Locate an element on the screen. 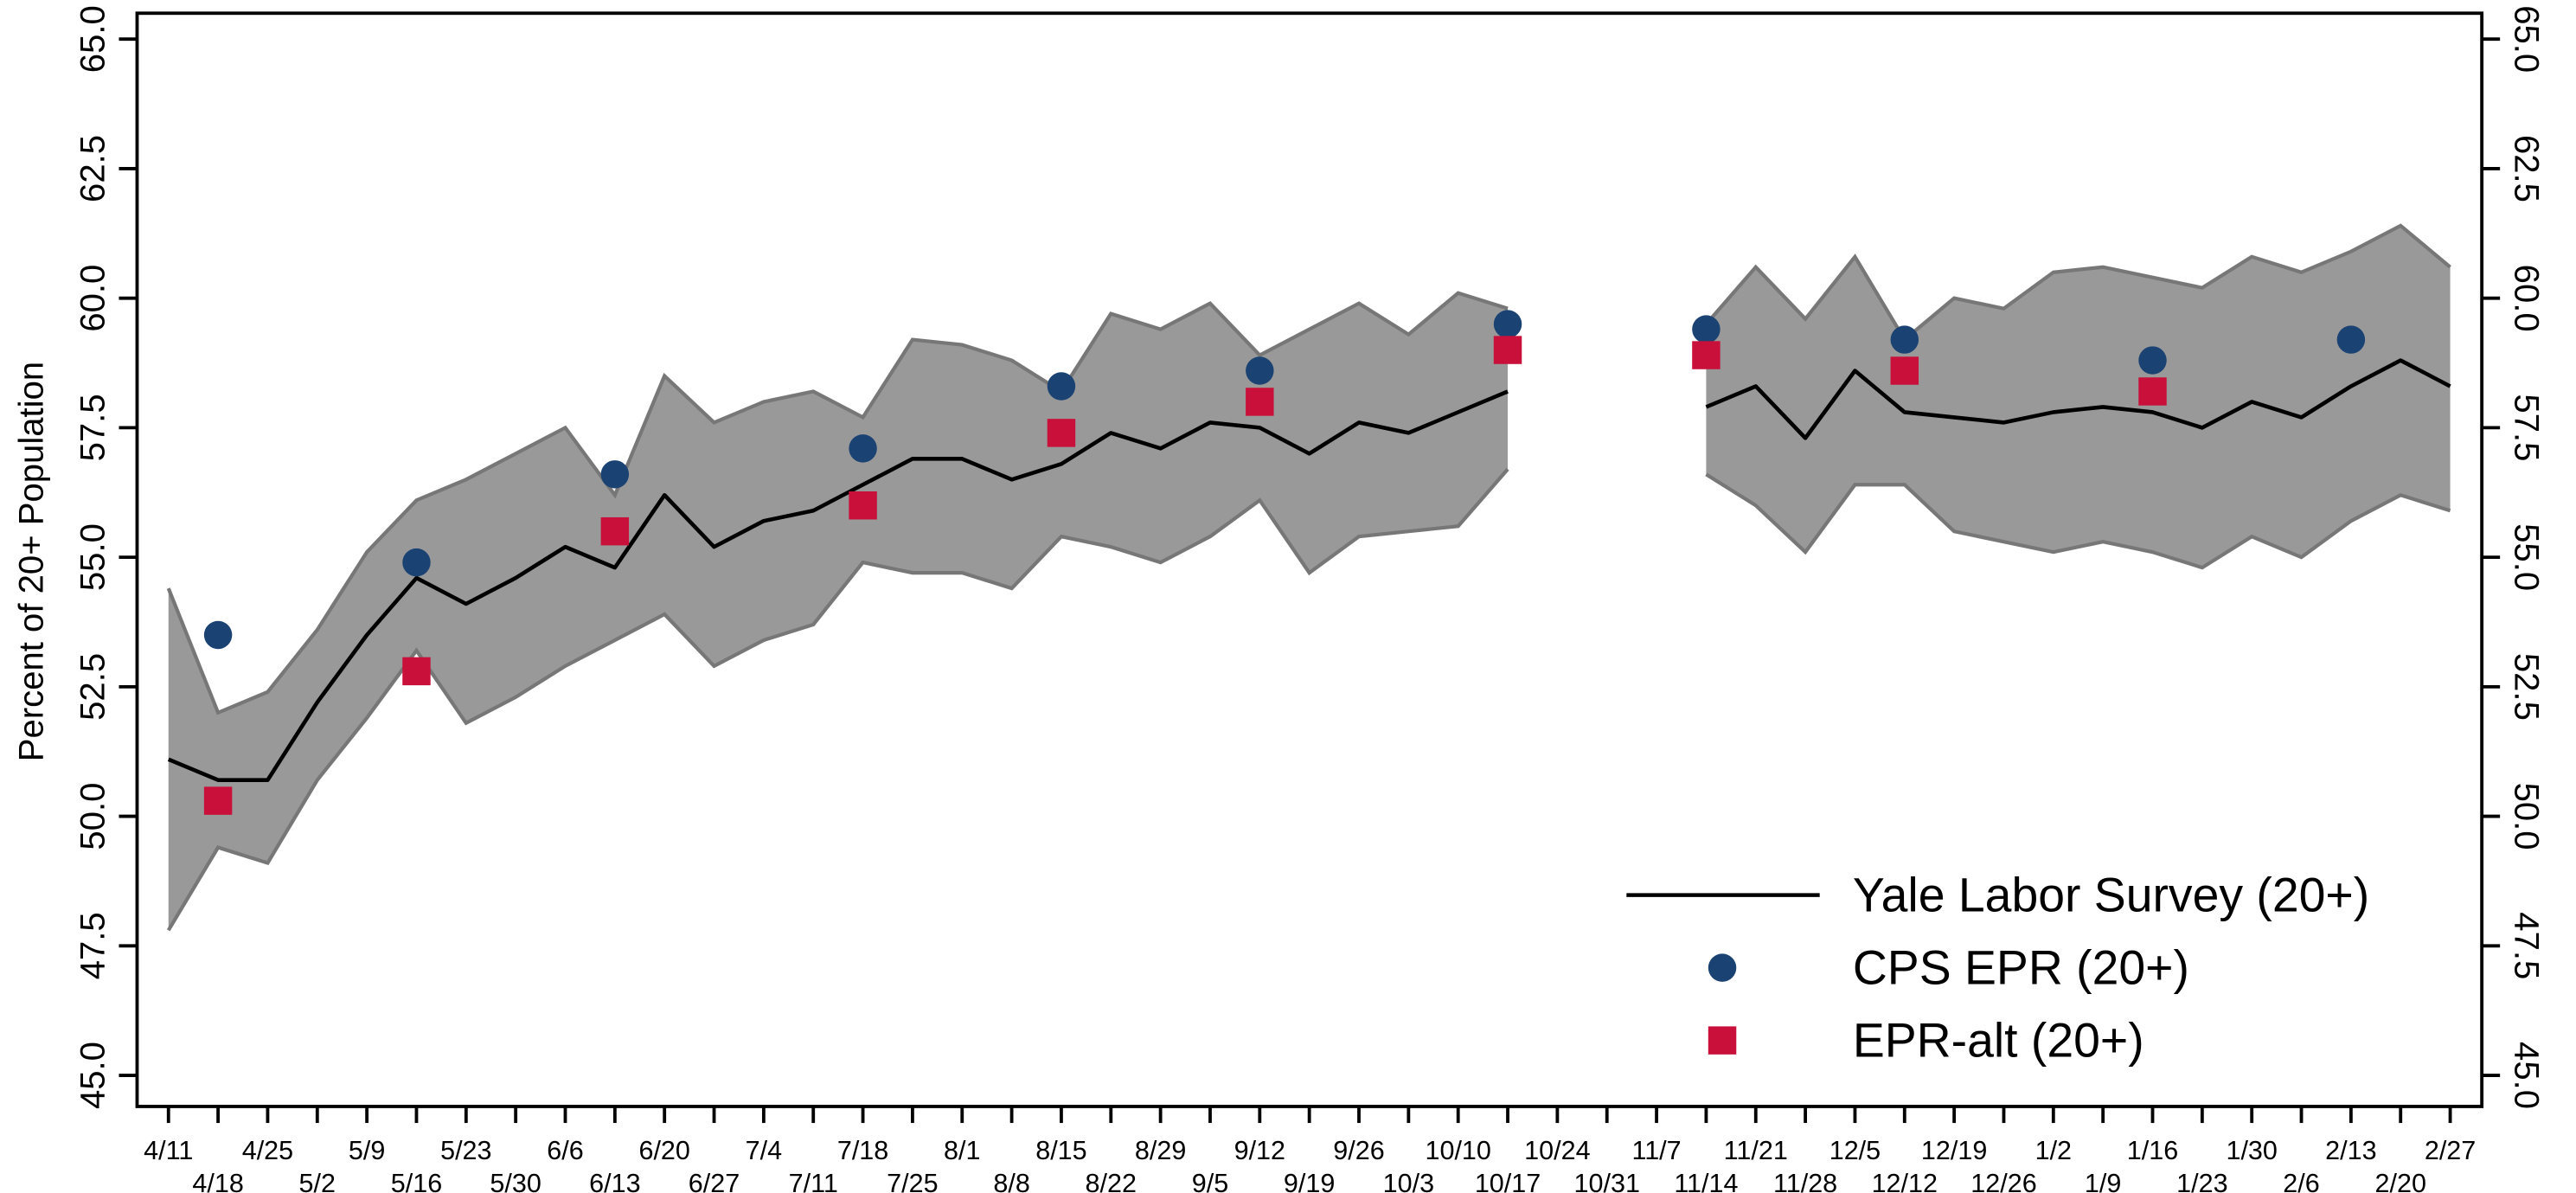 This screenshot has width=2576, height=1193. x-tick-label: 8/22 is located at coordinates (1111, 1181).